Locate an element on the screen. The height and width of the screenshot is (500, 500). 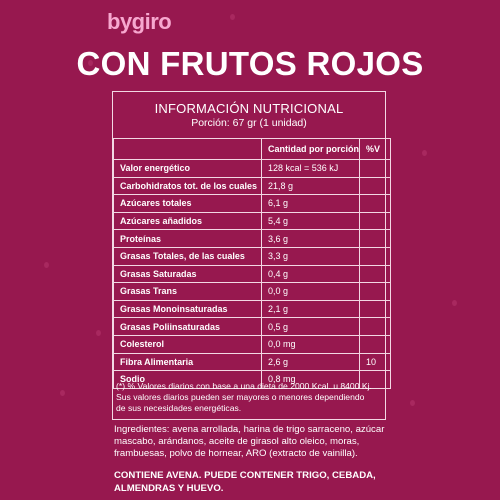
nutrient-label: Valor energético is located at coordinates (187, 168).